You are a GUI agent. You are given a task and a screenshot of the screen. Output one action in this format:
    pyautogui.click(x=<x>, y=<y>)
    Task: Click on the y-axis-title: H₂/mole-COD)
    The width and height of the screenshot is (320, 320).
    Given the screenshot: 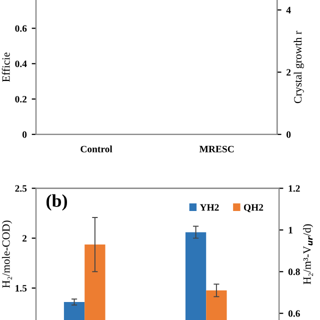 What is the action you would take?
    pyautogui.click(x=7, y=254)
    